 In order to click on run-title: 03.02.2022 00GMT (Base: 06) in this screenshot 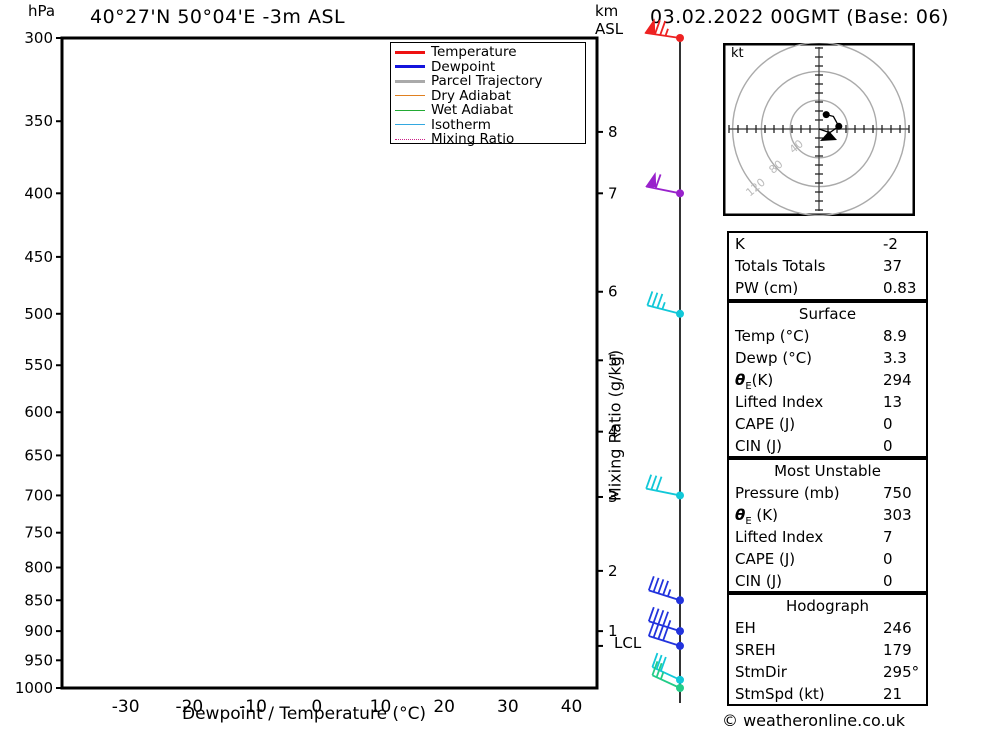, I will do `click(799, 17)`.